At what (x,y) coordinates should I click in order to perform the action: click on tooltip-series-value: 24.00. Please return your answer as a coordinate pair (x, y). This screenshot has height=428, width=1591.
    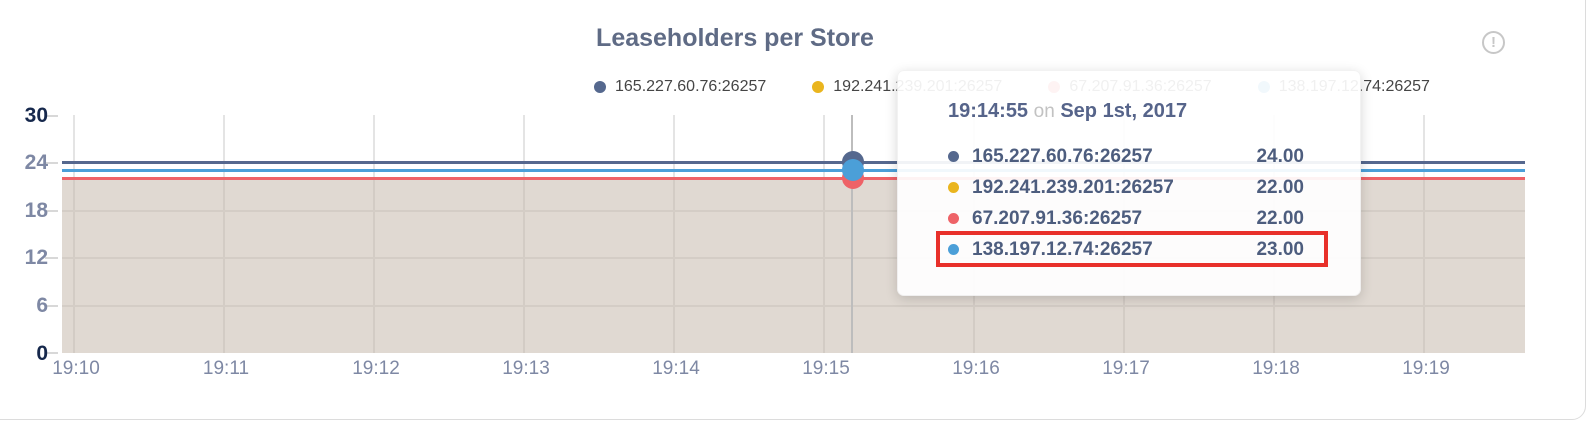
    Looking at the image, I should click on (1280, 156).